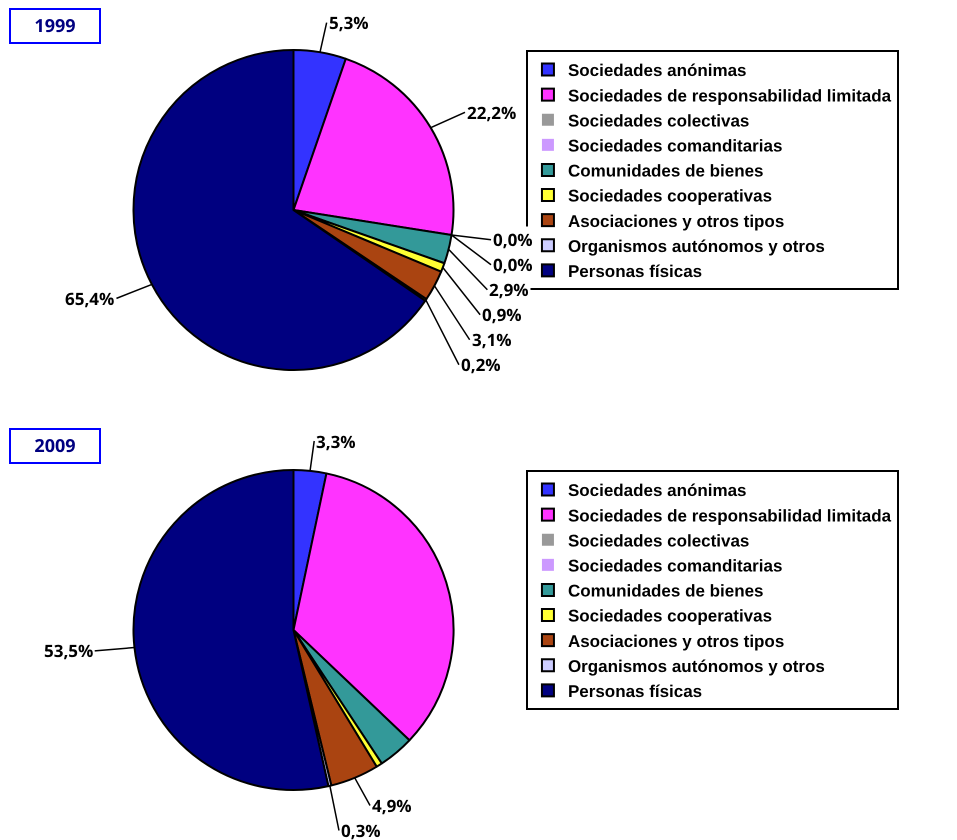 The width and height of the screenshot is (957, 840). What do you see at coordinates (55, 26) in the screenshot?
I see `chart-title: 1999` at bounding box center [55, 26].